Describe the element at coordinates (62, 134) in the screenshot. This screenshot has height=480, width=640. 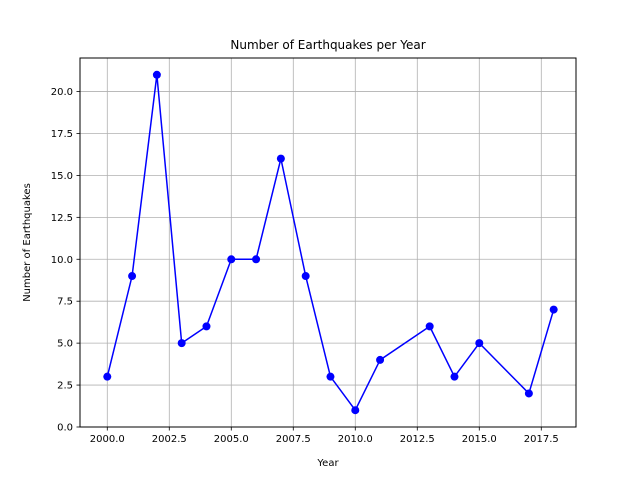
I see `y-tick-label: 17.5` at that location.